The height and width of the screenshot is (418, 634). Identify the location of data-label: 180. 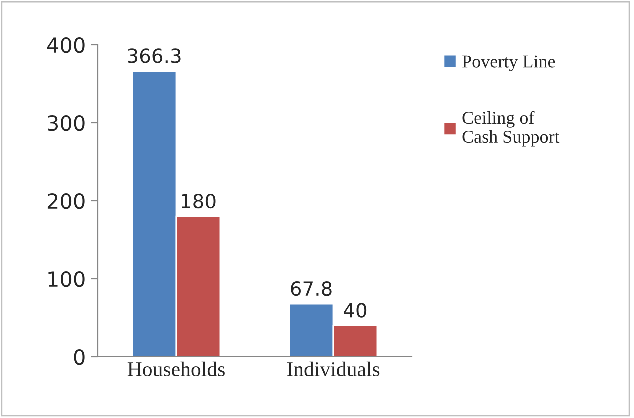
(199, 201).